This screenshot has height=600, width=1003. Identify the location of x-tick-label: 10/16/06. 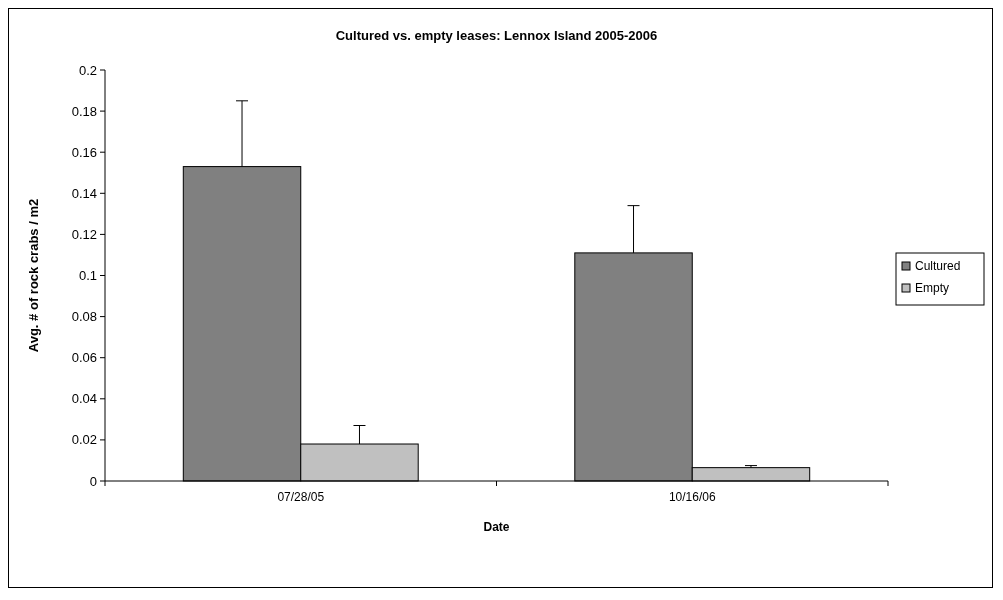
(692, 497).